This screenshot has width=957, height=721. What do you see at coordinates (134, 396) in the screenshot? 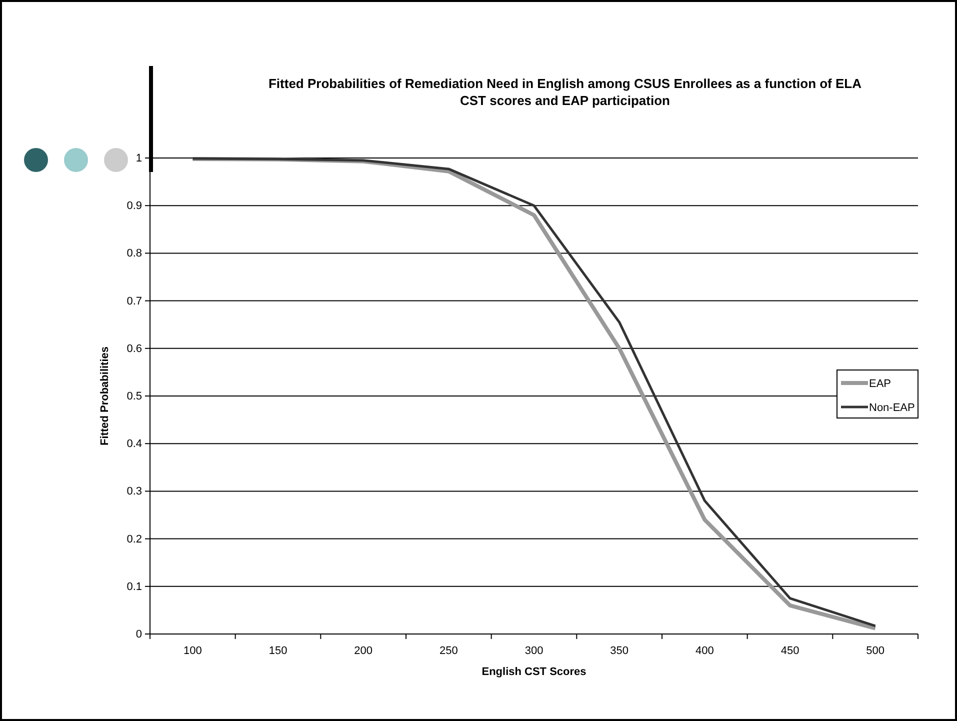
I see `y-tick-label: 0.5` at bounding box center [134, 396].